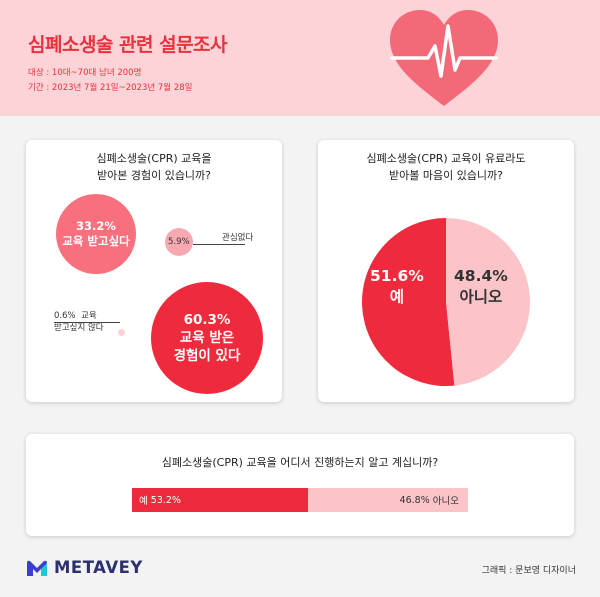  Describe the element at coordinates (397, 286) in the screenshot. I see `pie-label-yes: 51.6% 예` at that location.